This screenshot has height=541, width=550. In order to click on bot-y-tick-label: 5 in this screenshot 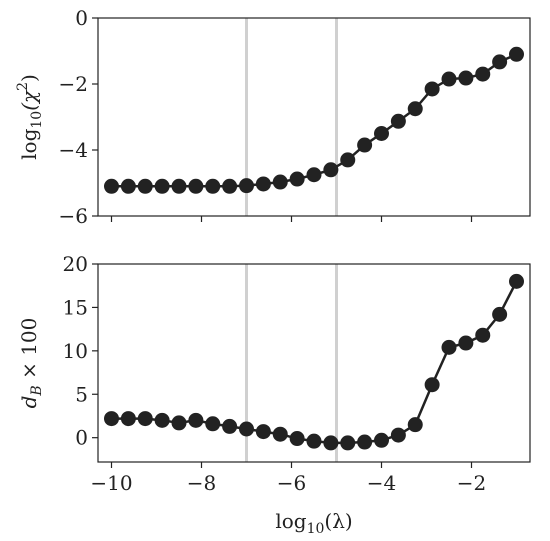, I will do `click(81, 394)`.